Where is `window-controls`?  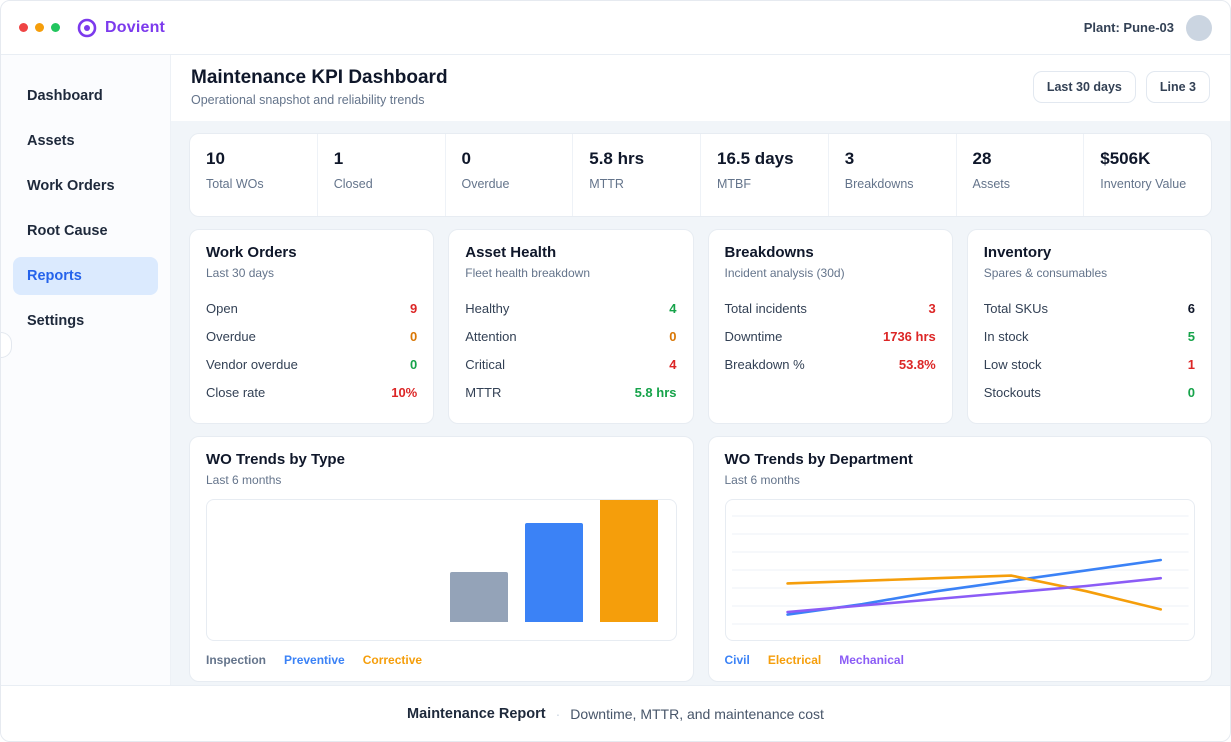
window-controls is located at coordinates (39, 27).